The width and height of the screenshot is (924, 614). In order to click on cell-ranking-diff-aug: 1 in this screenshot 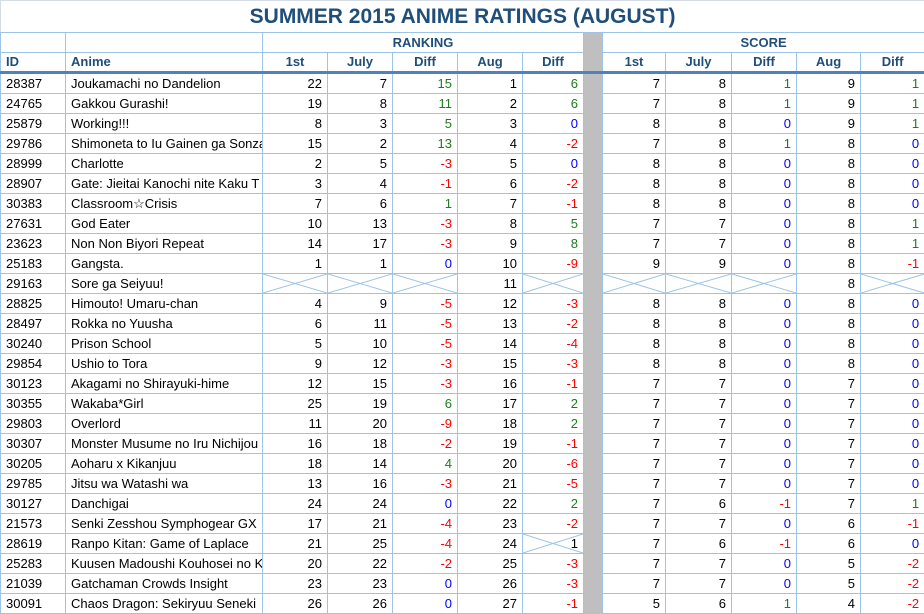, I will do `click(553, 543)`.